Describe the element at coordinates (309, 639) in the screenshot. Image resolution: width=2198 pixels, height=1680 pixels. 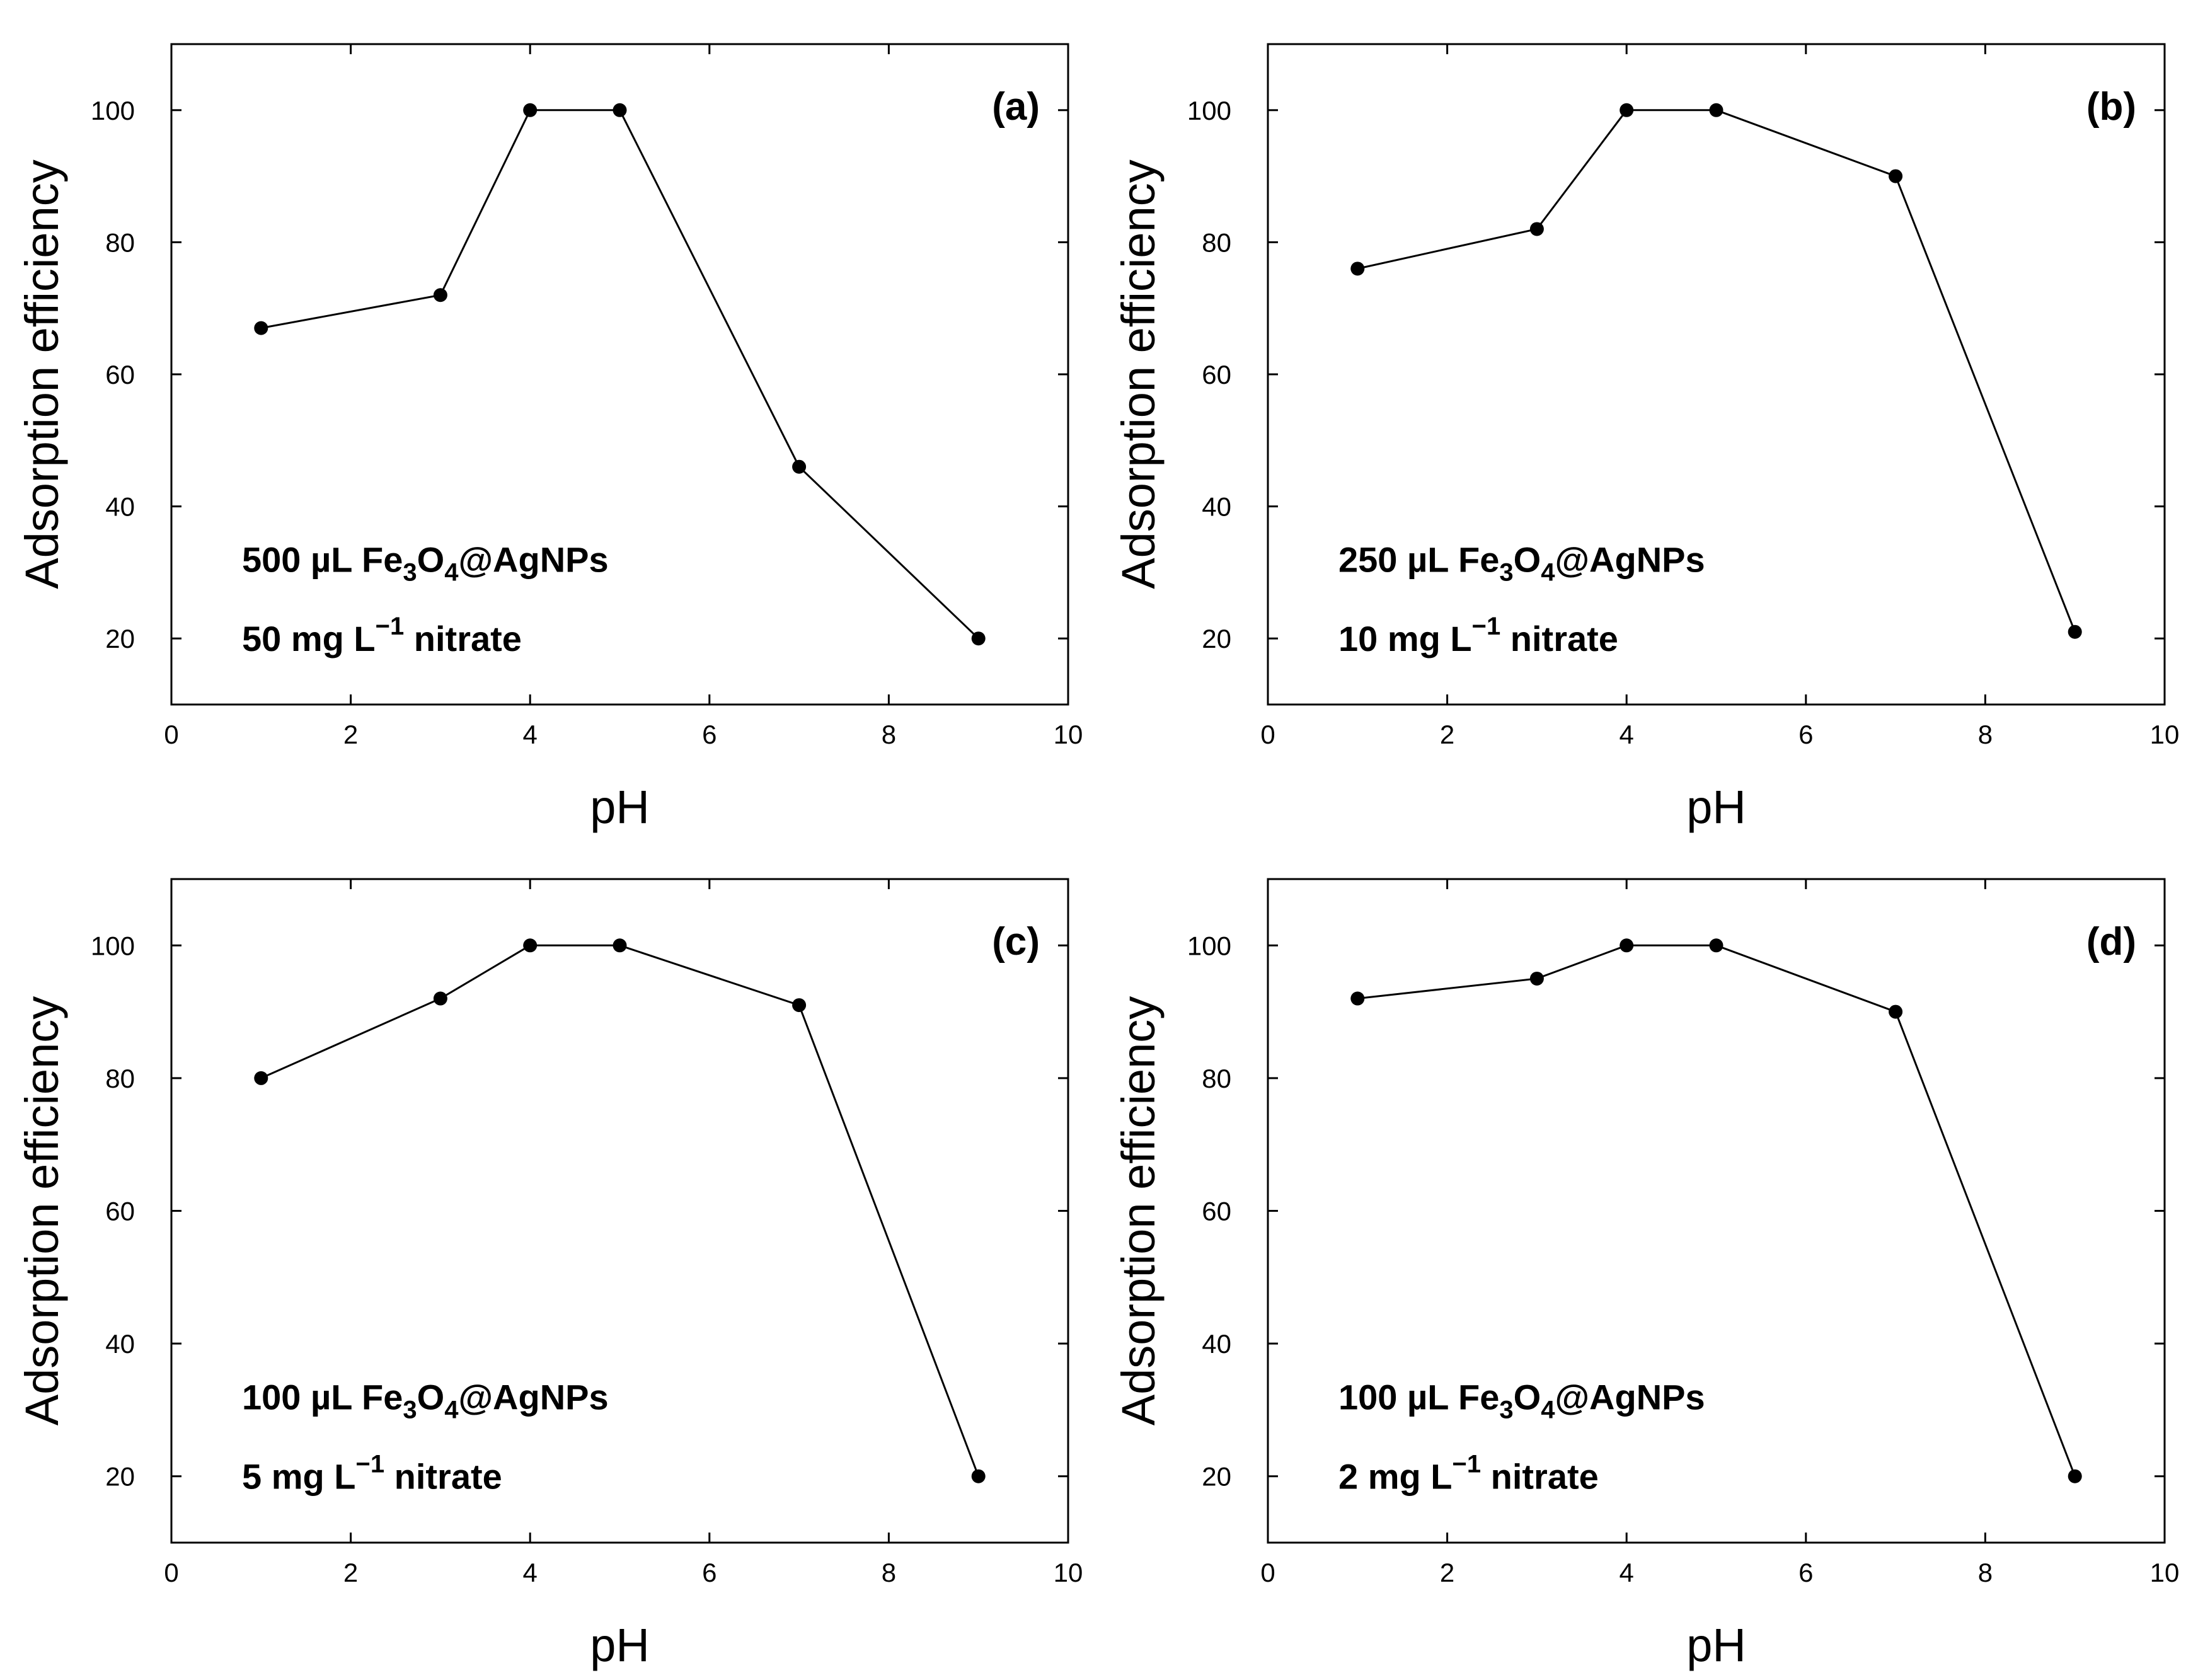
I see `anno-text: 50 mg L` at that location.